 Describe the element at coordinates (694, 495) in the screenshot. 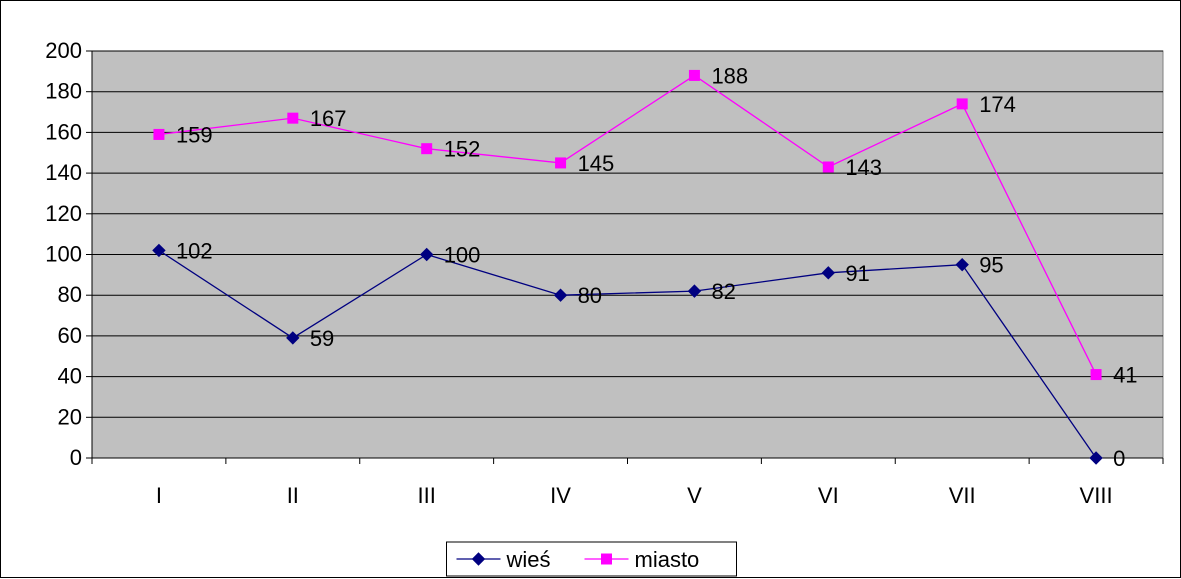

I see `x-tick-label: V` at that location.